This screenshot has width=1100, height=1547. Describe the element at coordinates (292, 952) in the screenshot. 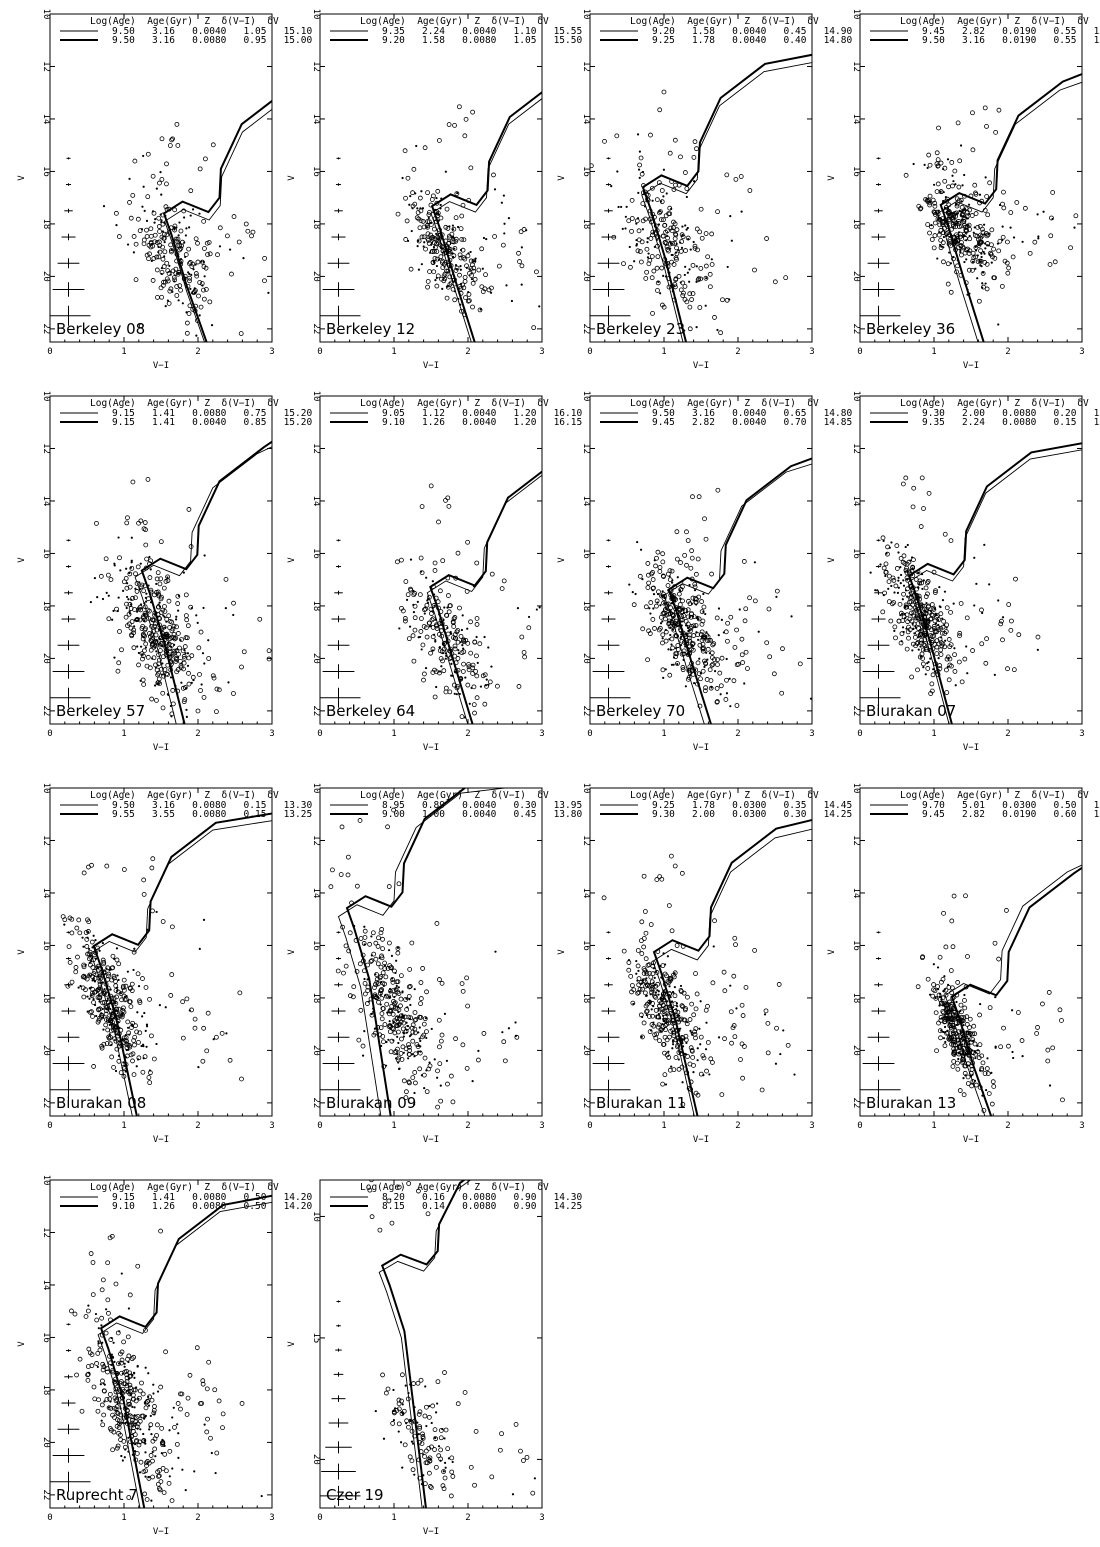

I see `y-axis-label: V` at that location.